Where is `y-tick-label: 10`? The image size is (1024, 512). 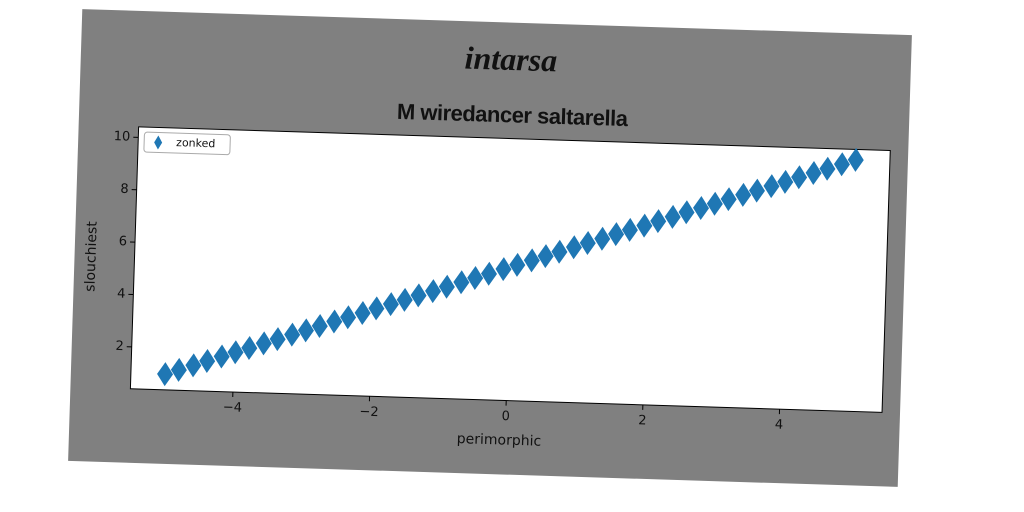 y-tick-label: 10 is located at coordinates (122, 137).